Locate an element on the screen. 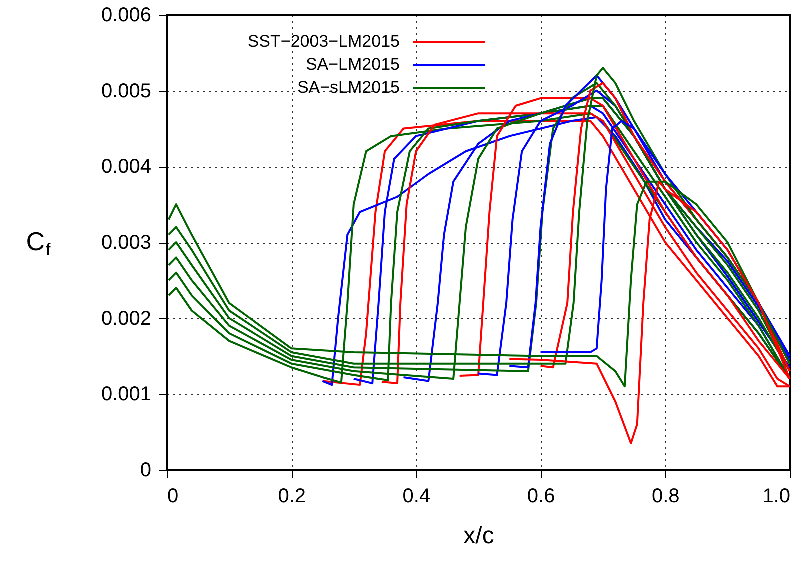  y-tick-label: 0.005 is located at coordinates (126, 91).